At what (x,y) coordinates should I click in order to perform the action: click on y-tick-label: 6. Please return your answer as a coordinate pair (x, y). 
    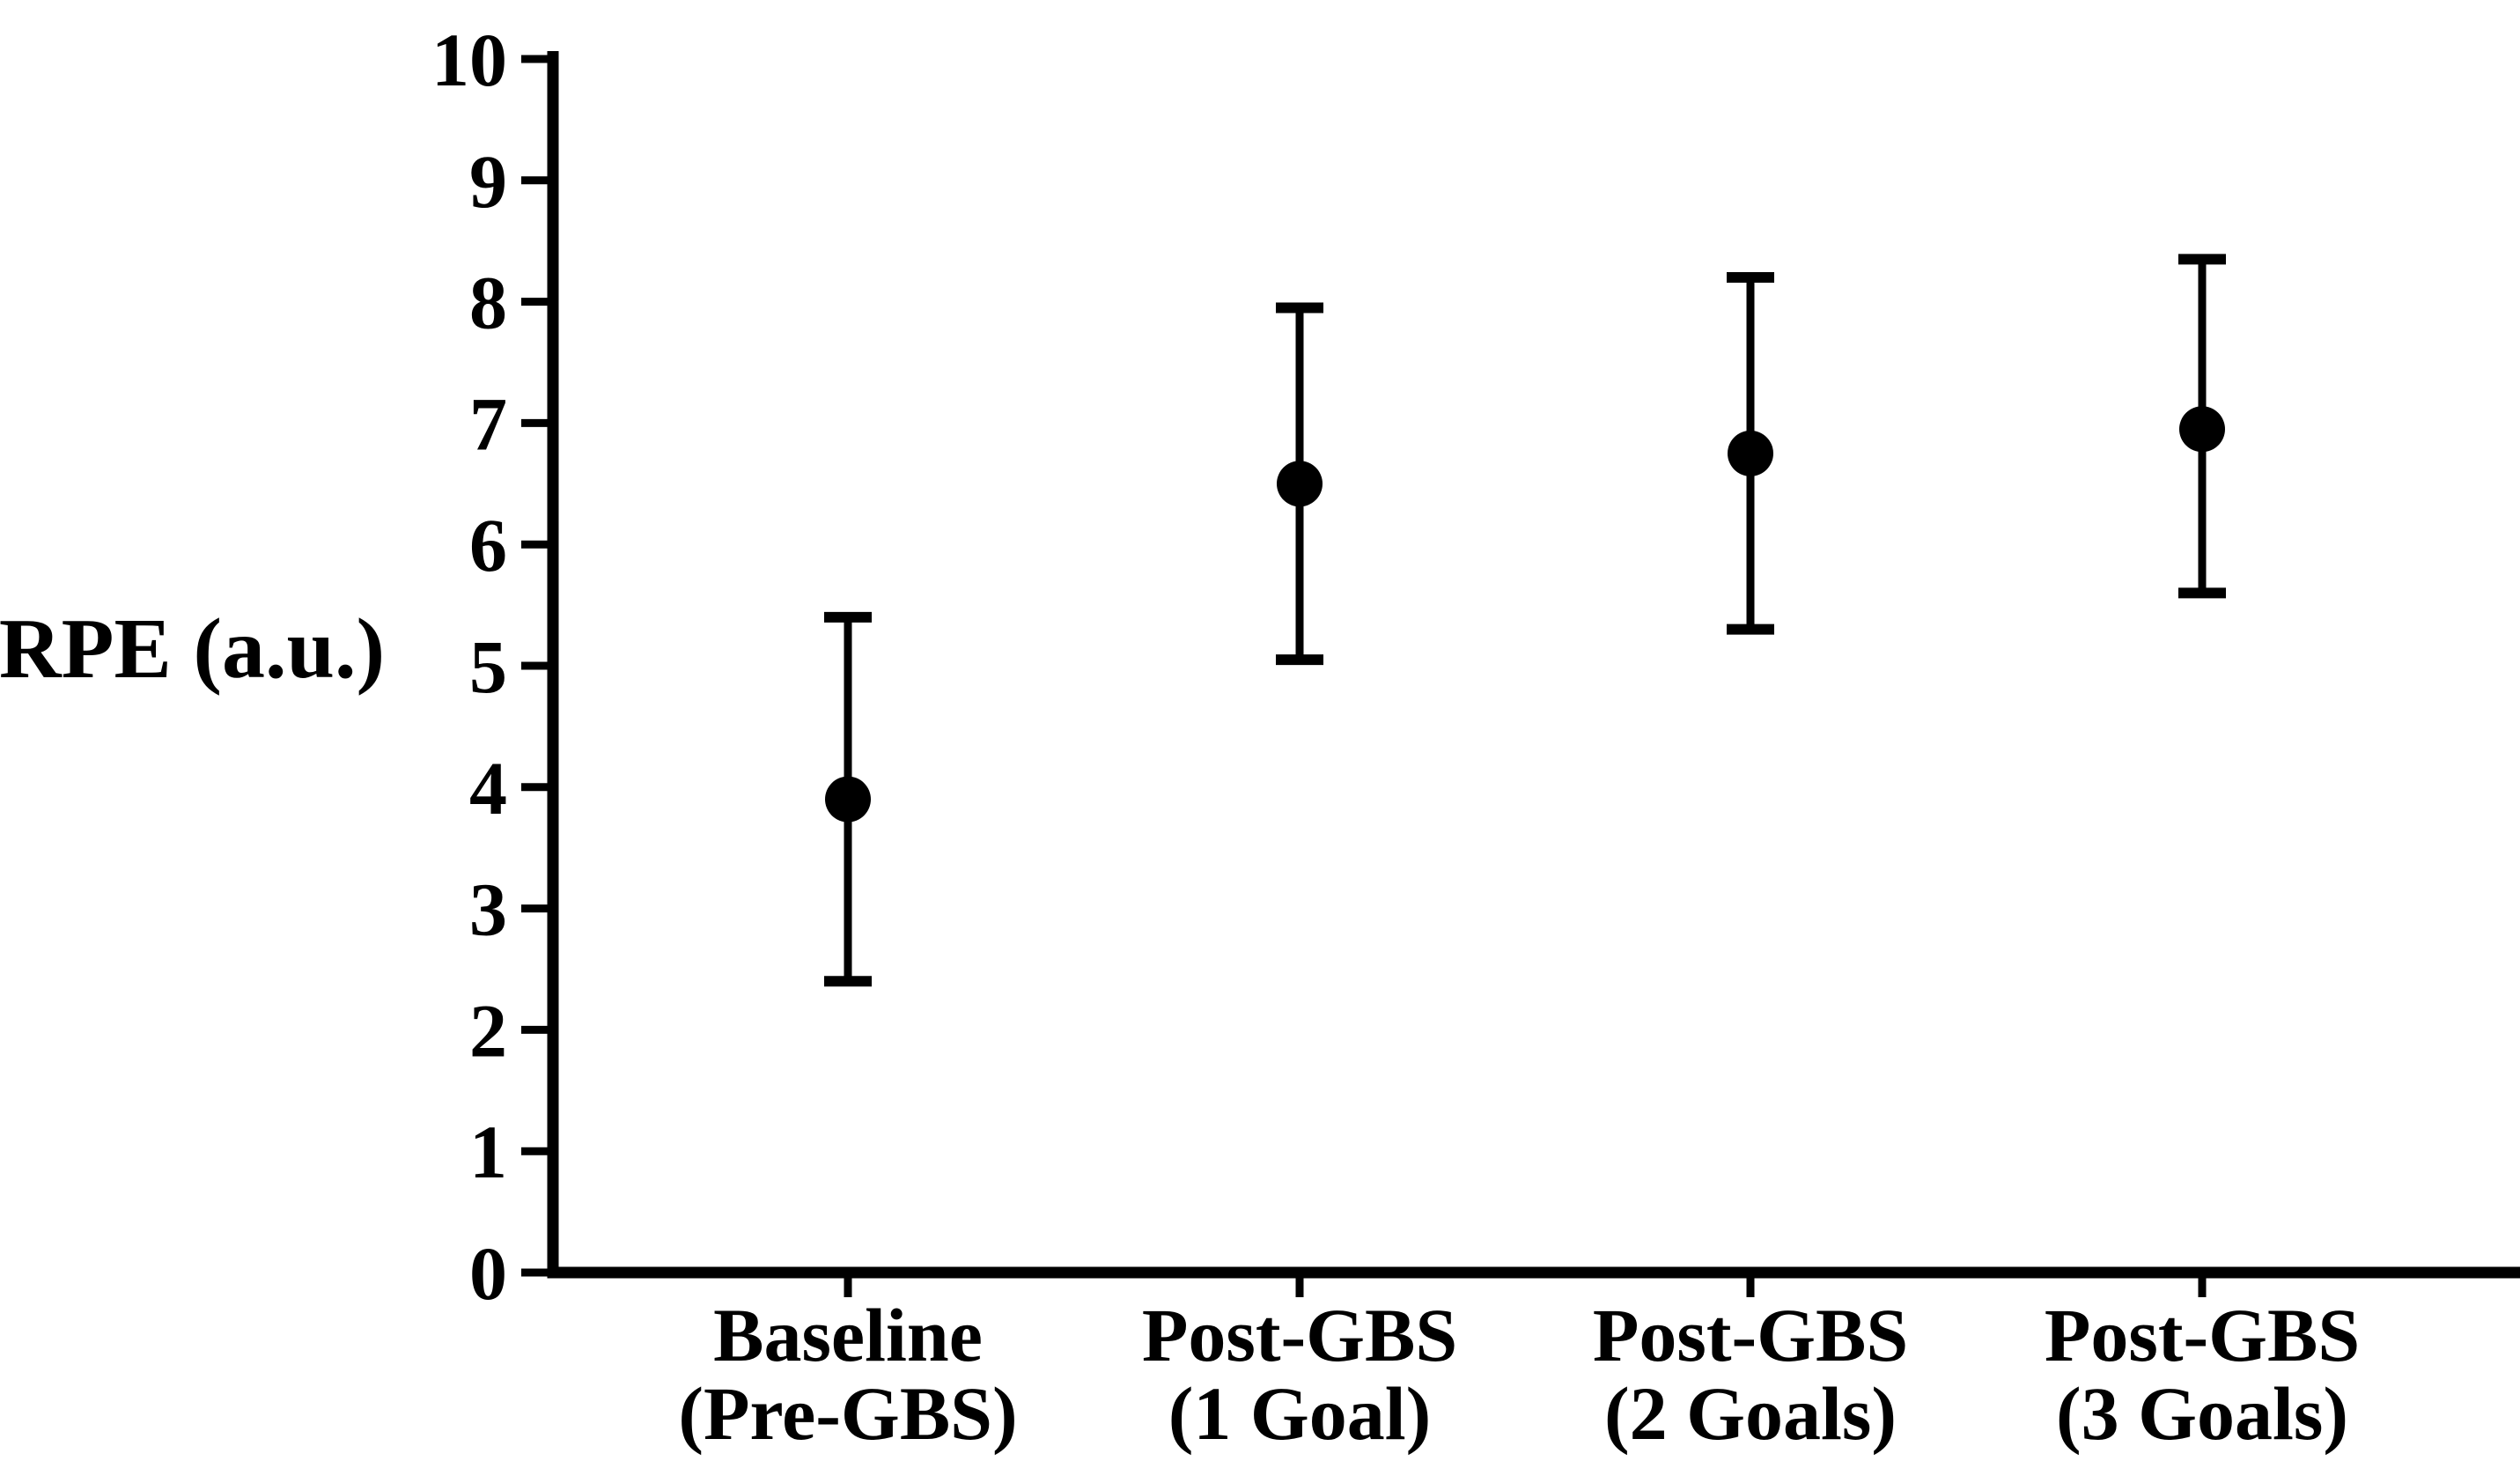
    Looking at the image, I should click on (488, 545).